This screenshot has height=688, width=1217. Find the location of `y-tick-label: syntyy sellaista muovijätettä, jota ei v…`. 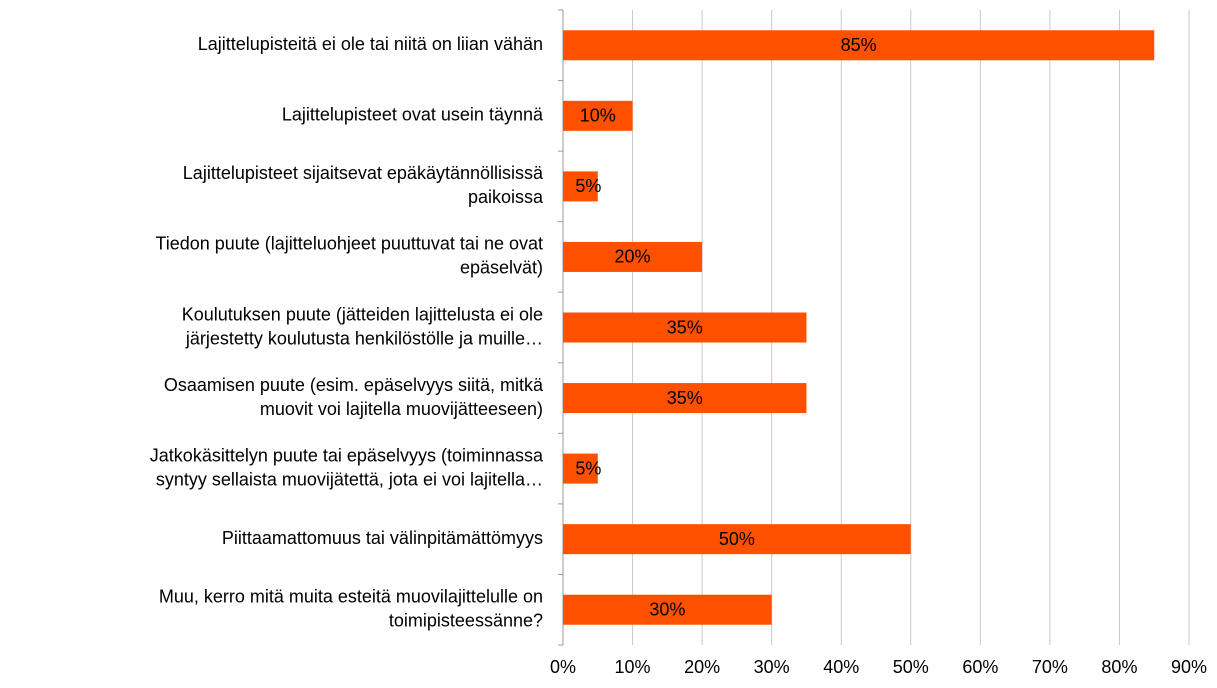

y-tick-label: syntyy sellaista muovijätettä, jota ei v… is located at coordinates (349, 479).